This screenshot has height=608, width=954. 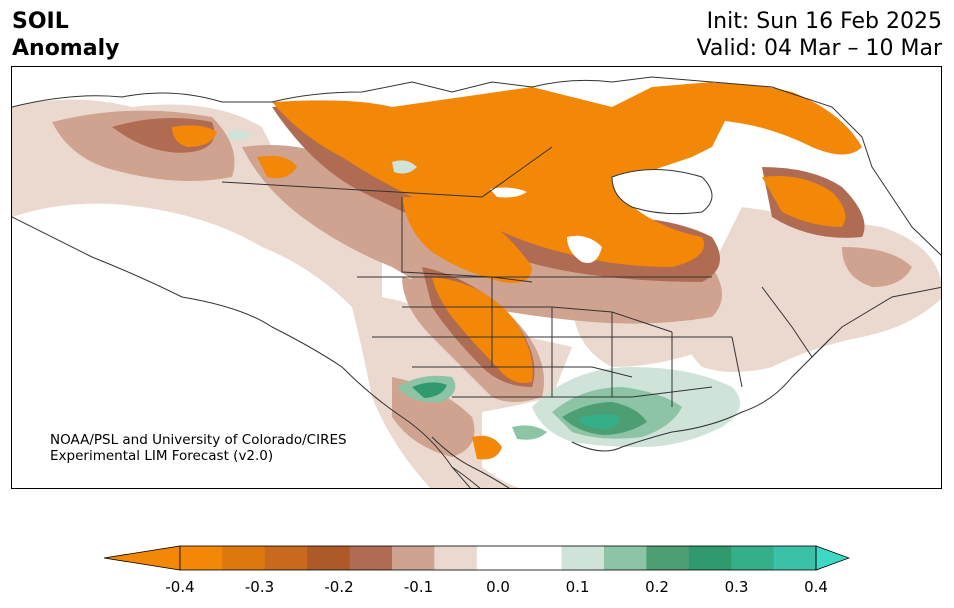 What do you see at coordinates (819, 48) in the screenshot?
I see `valid-date: Valid: 04 Mar – 10 Mar` at bounding box center [819, 48].